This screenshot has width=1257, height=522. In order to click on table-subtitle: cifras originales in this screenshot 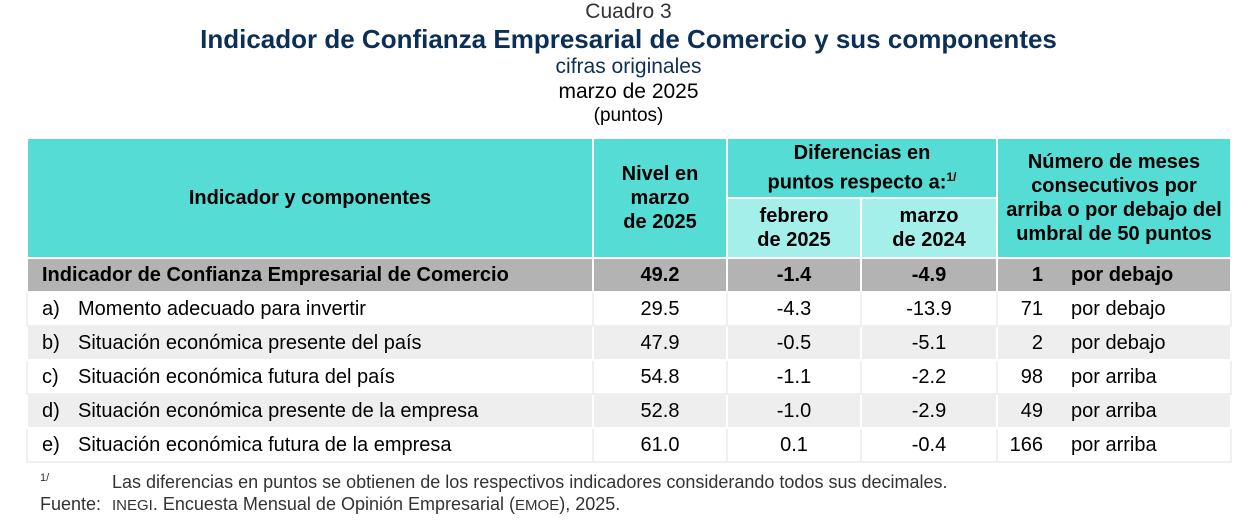, I will do `click(628, 66)`.